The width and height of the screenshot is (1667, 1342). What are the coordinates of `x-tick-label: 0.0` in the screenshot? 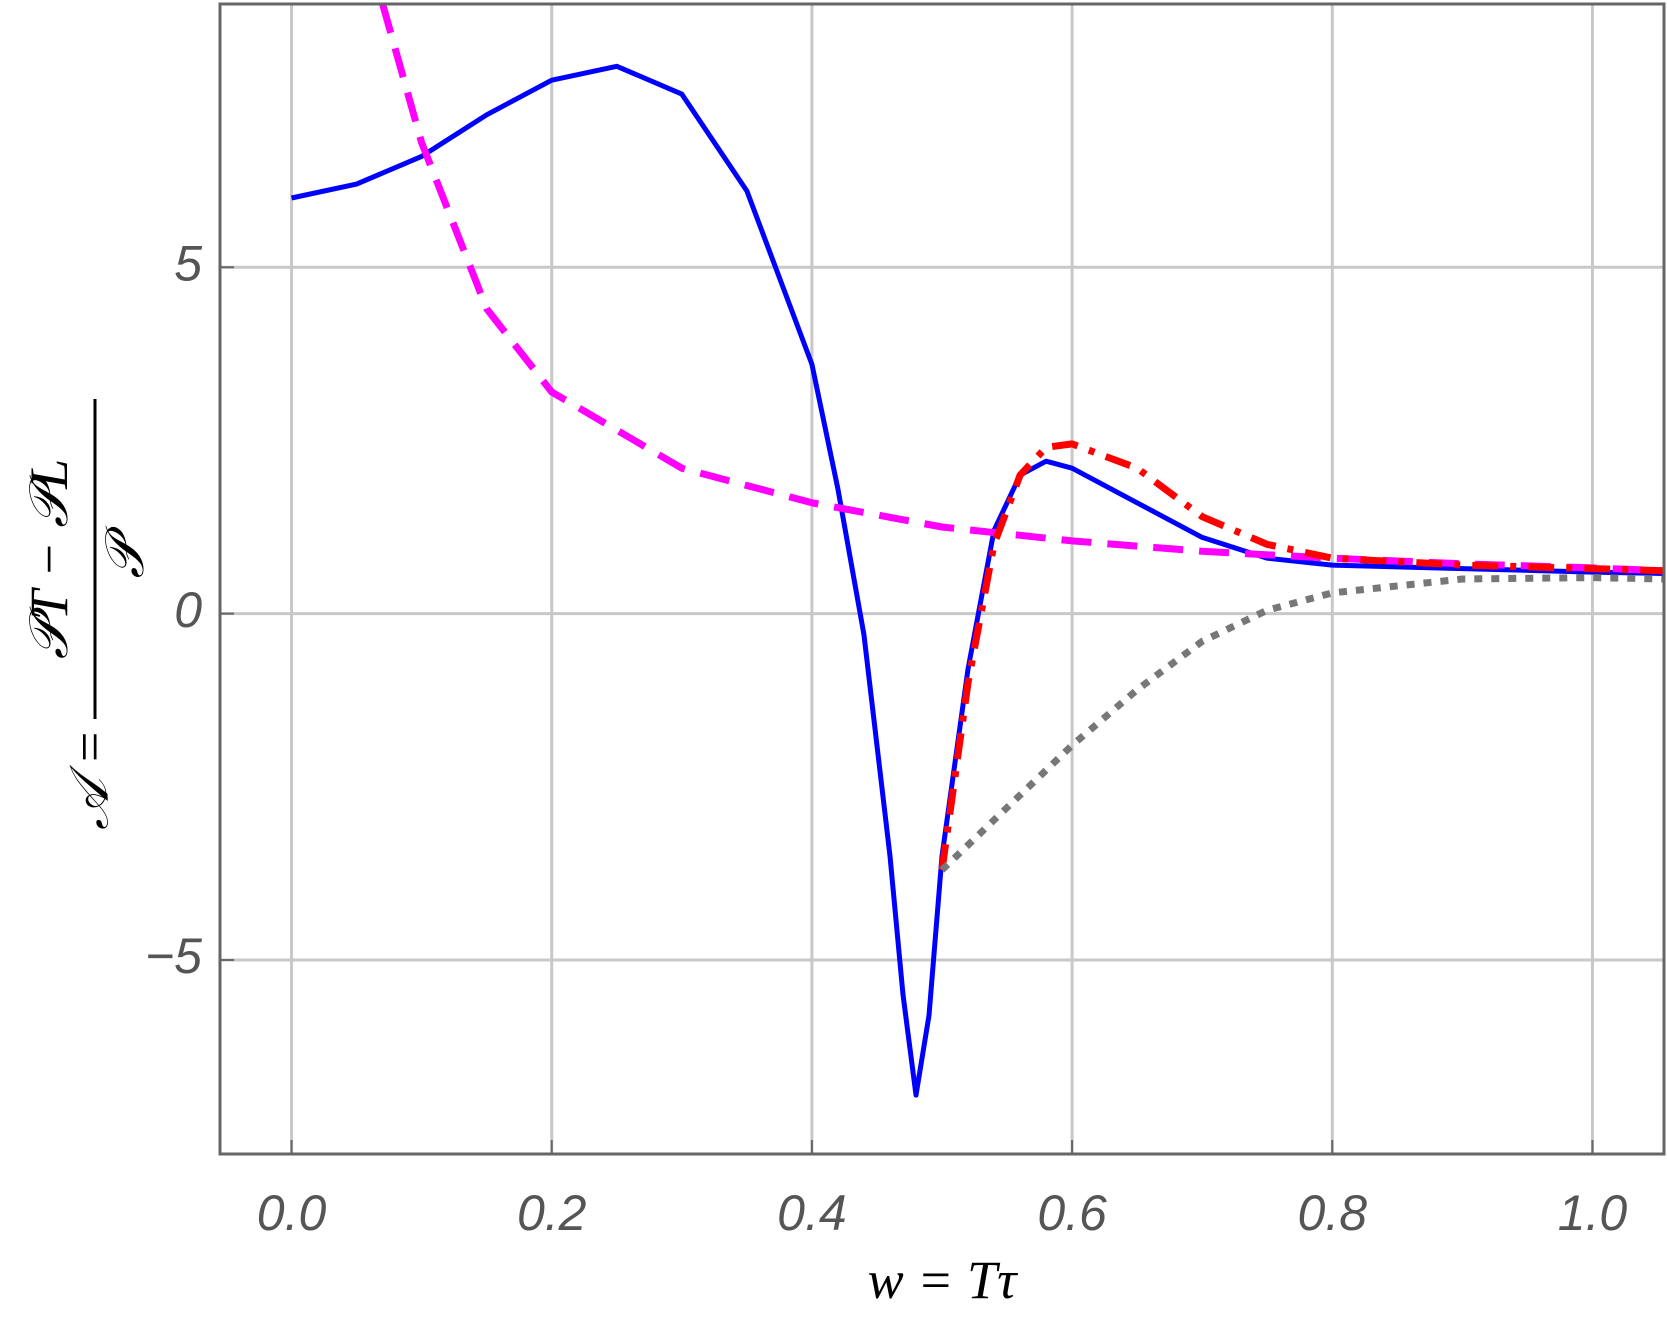 It's located at (292, 1213).